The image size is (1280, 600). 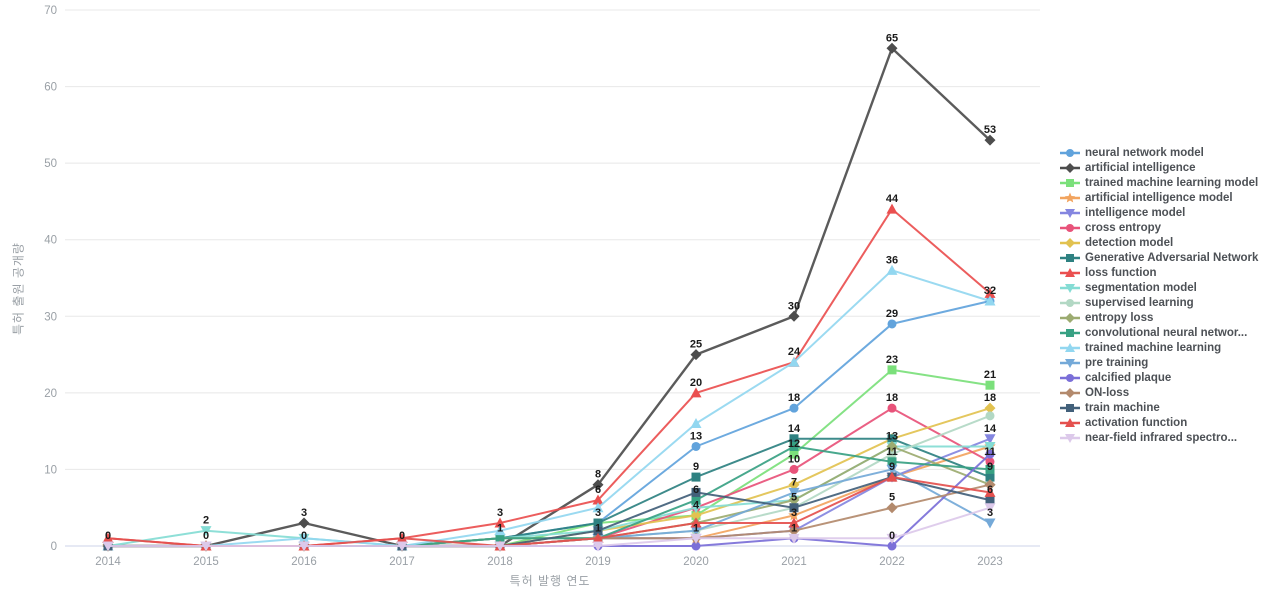 What do you see at coordinates (1159, 393) in the screenshot?
I see `legend-item-on-loss: ON-loss` at bounding box center [1159, 393].